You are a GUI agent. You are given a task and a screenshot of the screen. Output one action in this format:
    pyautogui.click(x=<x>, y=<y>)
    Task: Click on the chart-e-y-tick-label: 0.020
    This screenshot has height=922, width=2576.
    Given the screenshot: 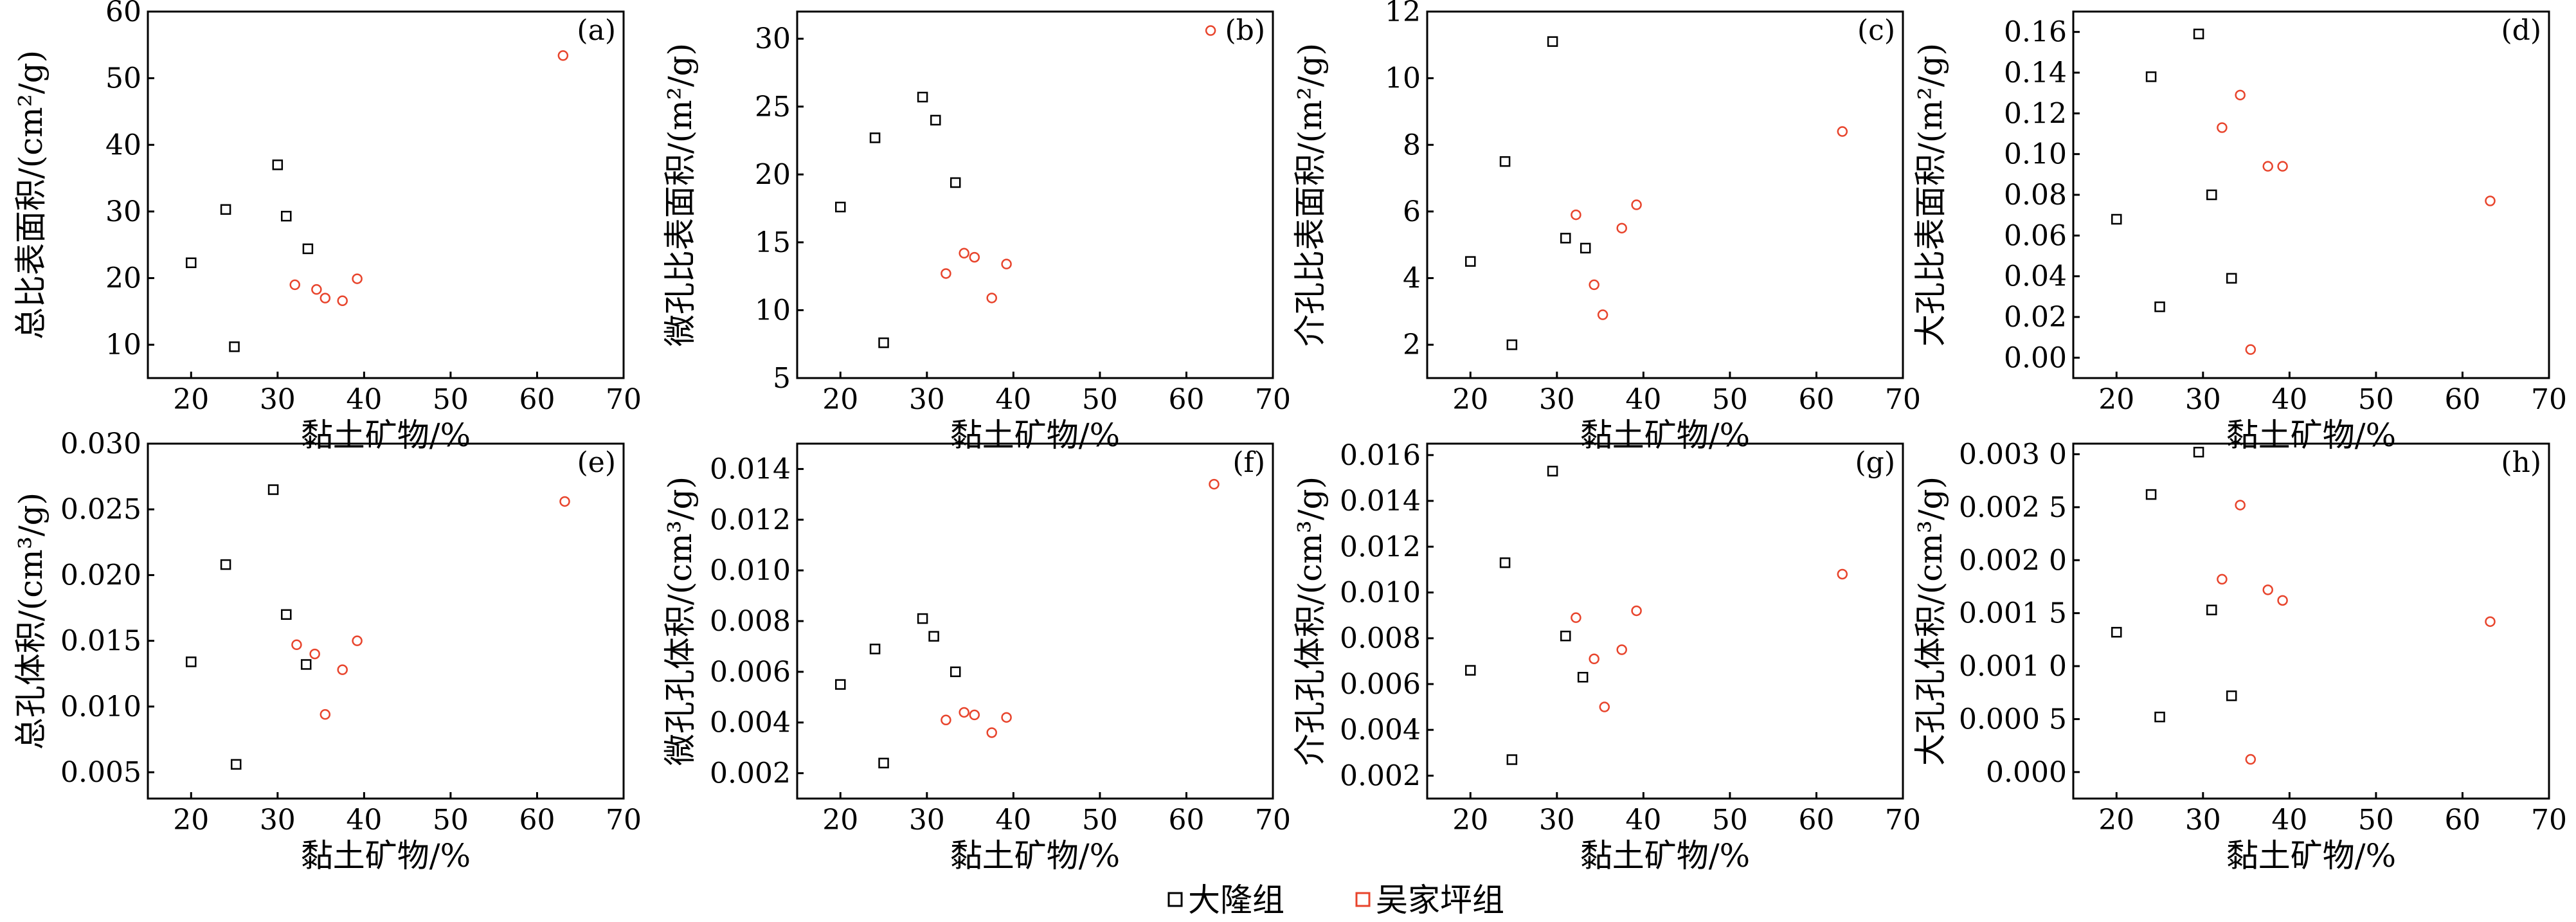 What is the action you would take?
    pyautogui.click(x=100, y=575)
    